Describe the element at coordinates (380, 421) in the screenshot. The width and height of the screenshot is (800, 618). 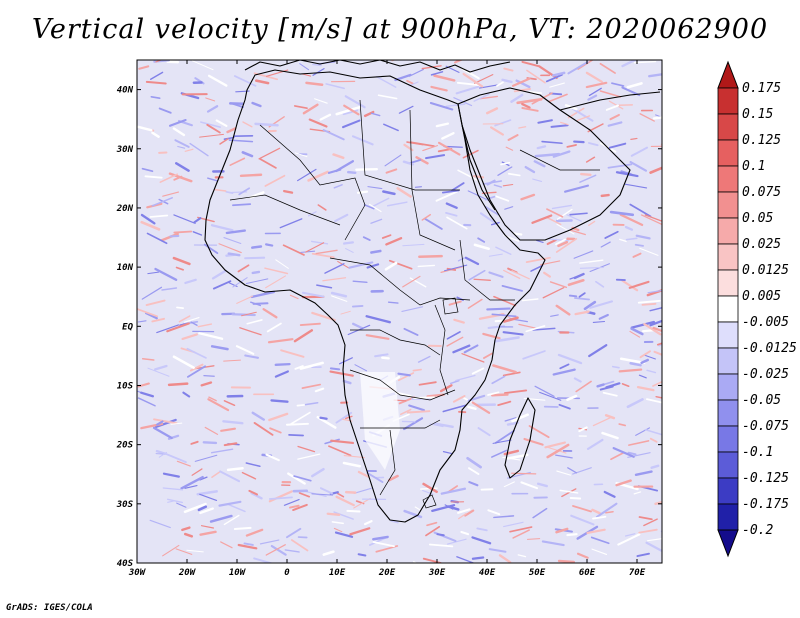
I see `calm-zone` at that location.